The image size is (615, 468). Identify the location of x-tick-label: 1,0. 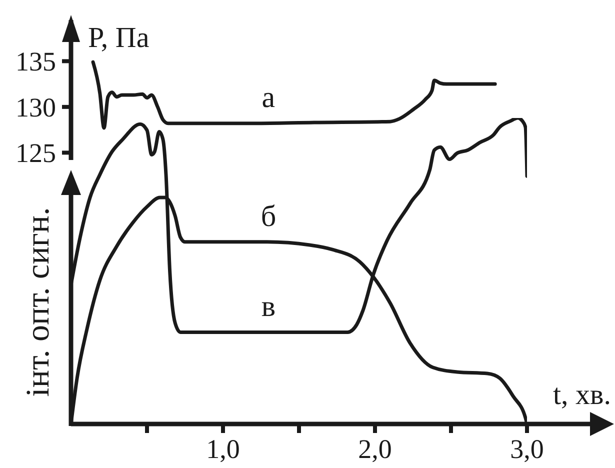
(223, 449).